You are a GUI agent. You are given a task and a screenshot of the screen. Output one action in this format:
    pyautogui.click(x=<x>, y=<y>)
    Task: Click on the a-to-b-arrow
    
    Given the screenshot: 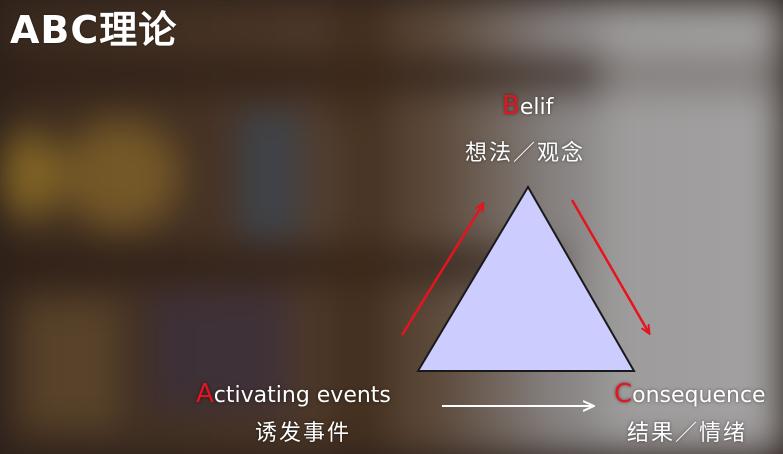 What is the action you would take?
    pyautogui.click(x=441, y=270)
    